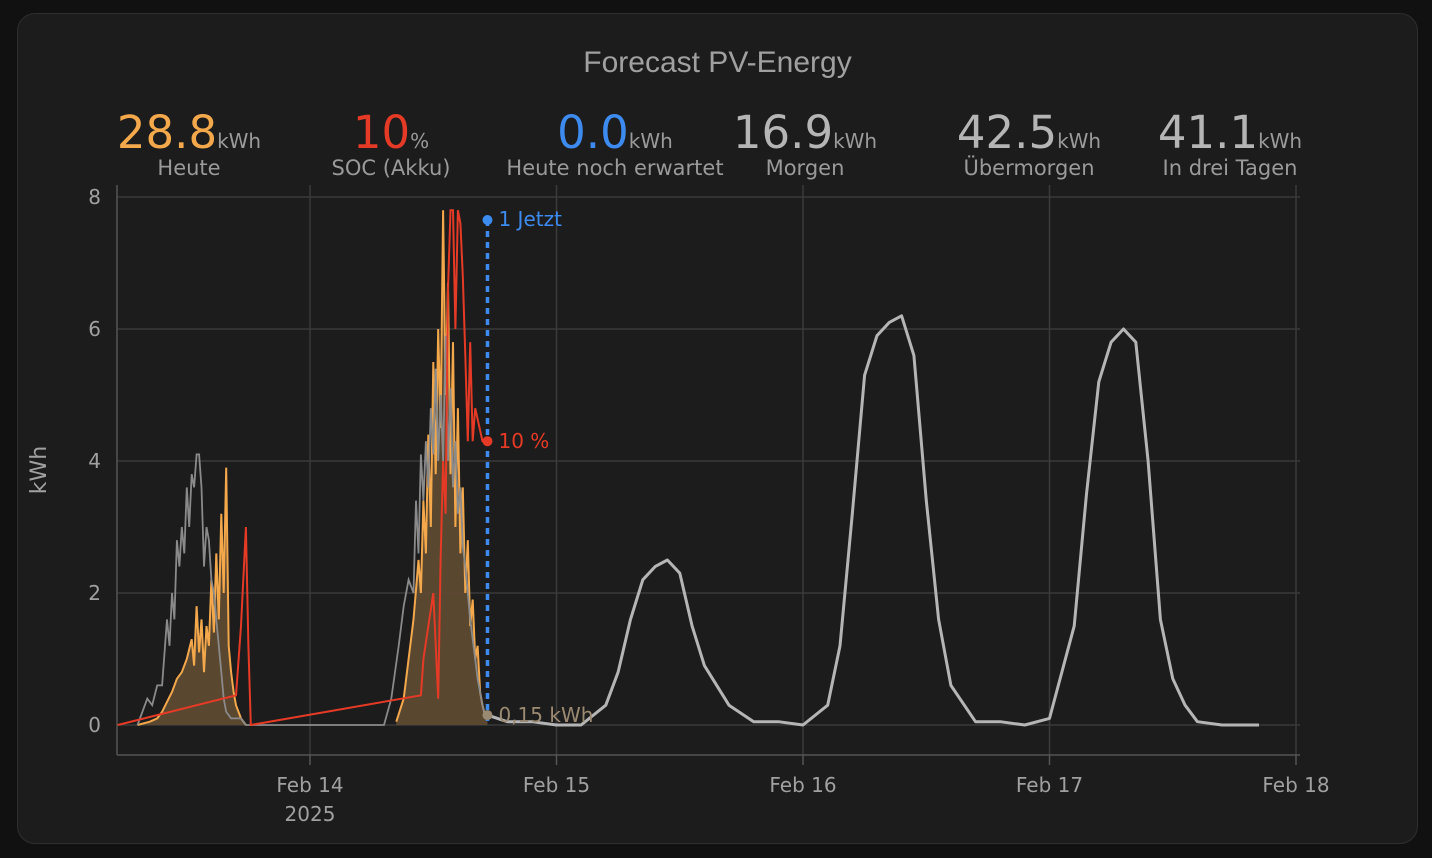 Image resolution: width=1432 pixels, height=858 pixels. What do you see at coordinates (1230, 168) in the screenshot?
I see `stat-label: In drei Tagen` at bounding box center [1230, 168].